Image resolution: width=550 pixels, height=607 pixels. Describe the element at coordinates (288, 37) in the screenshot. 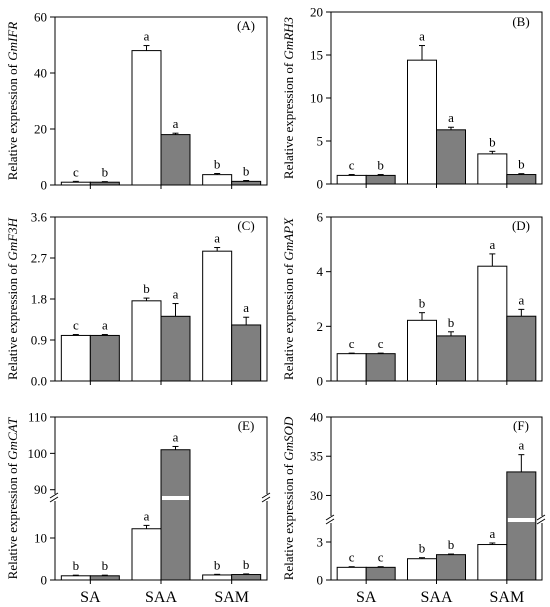

I see `y-axis-label-gene: GmRH3` at that location.